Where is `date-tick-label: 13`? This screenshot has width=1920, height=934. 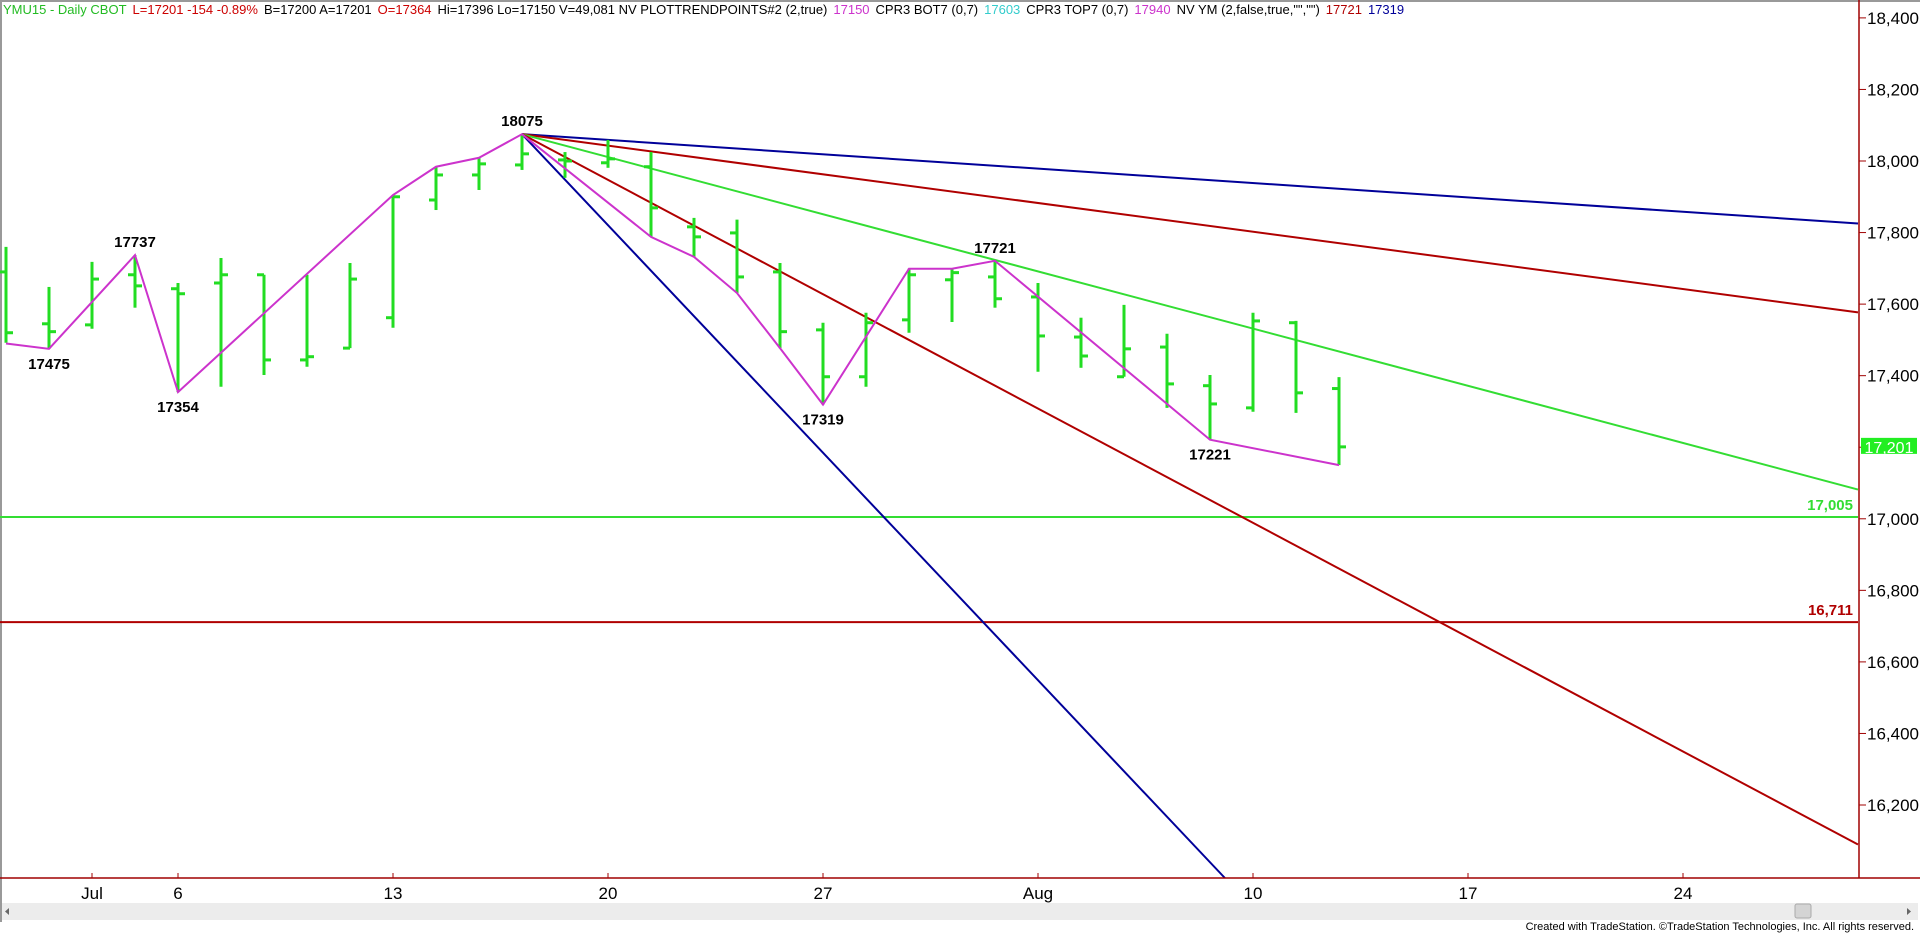
date-tick-label: 13 is located at coordinates (393, 893).